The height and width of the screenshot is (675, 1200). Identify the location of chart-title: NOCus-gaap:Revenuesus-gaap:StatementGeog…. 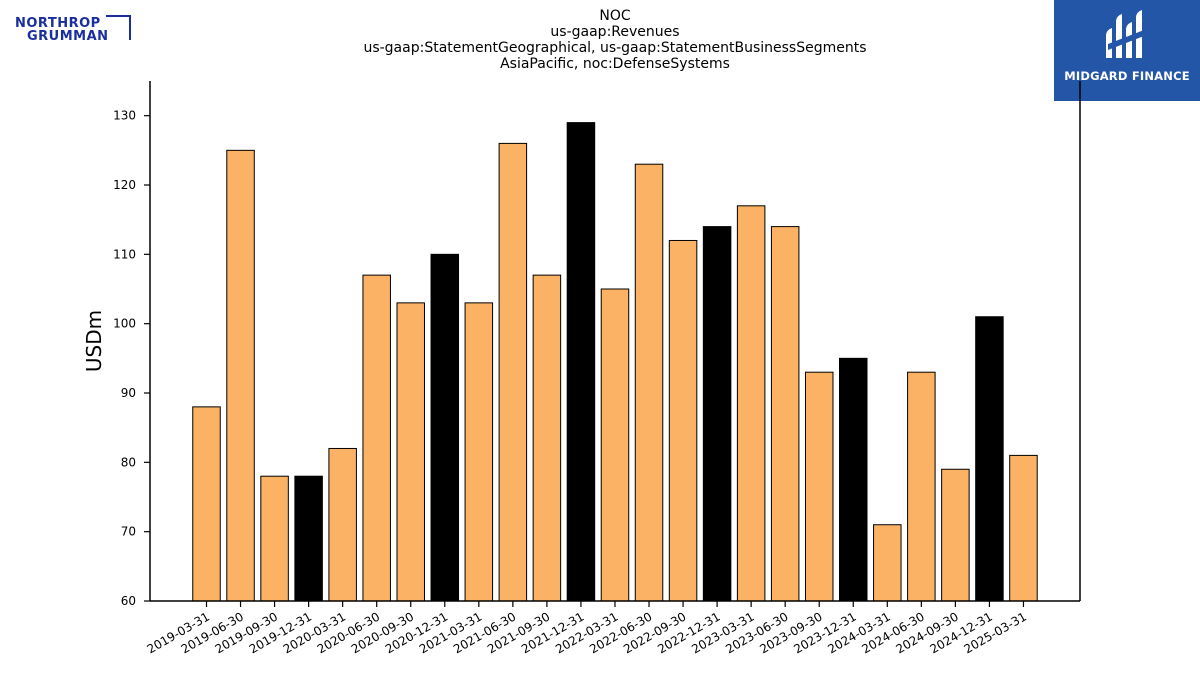
(614, 40).